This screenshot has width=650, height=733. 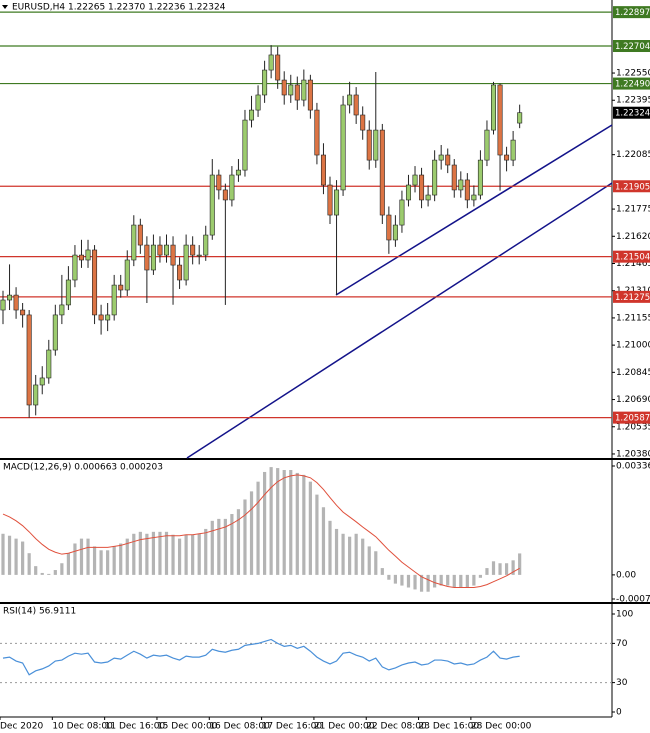 What do you see at coordinates (632, 258) in the screenshot?
I see `price-label: 1.21504` at bounding box center [632, 258].